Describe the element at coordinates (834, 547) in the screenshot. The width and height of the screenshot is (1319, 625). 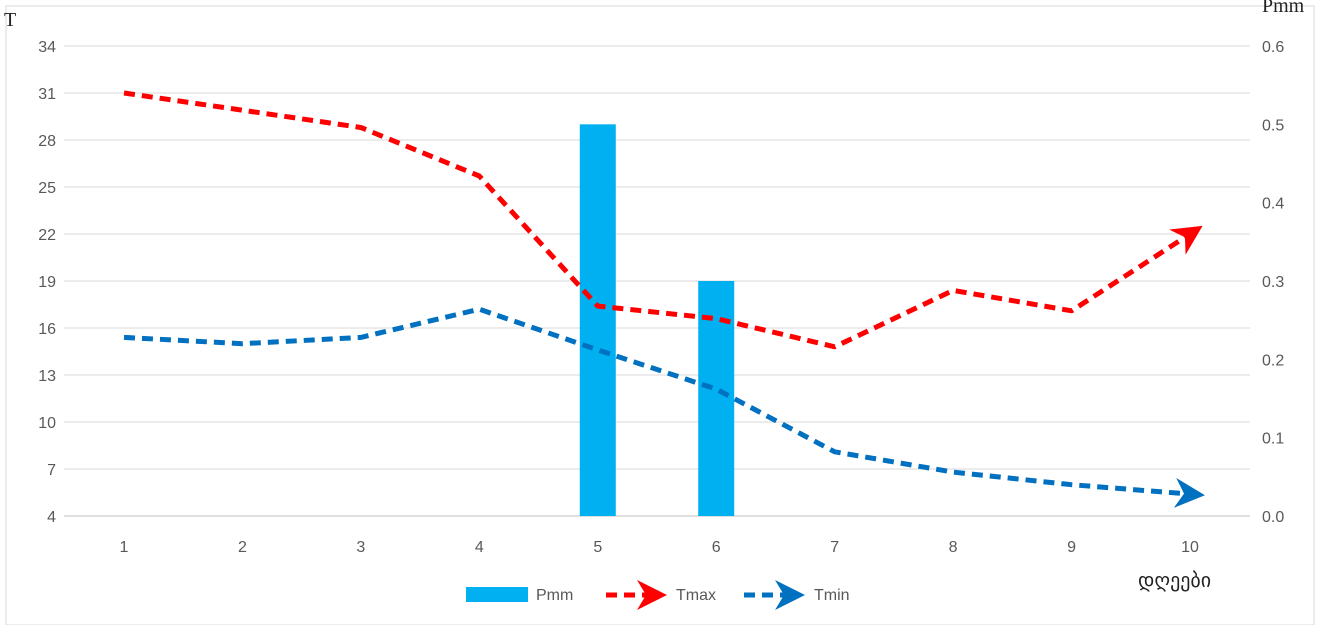
I see `x-tick-label: 7` at that location.